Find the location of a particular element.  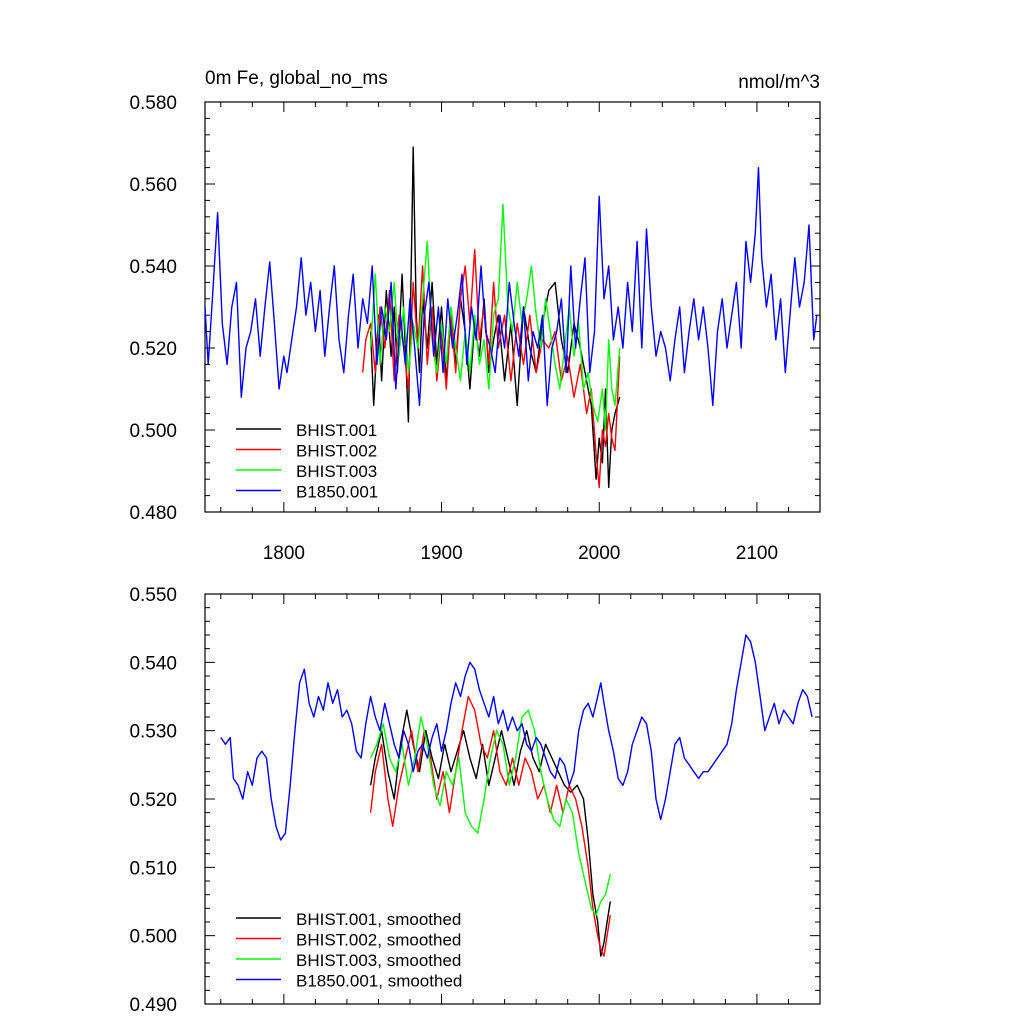

y-tick-label: 0.490 is located at coordinates (153, 1005).